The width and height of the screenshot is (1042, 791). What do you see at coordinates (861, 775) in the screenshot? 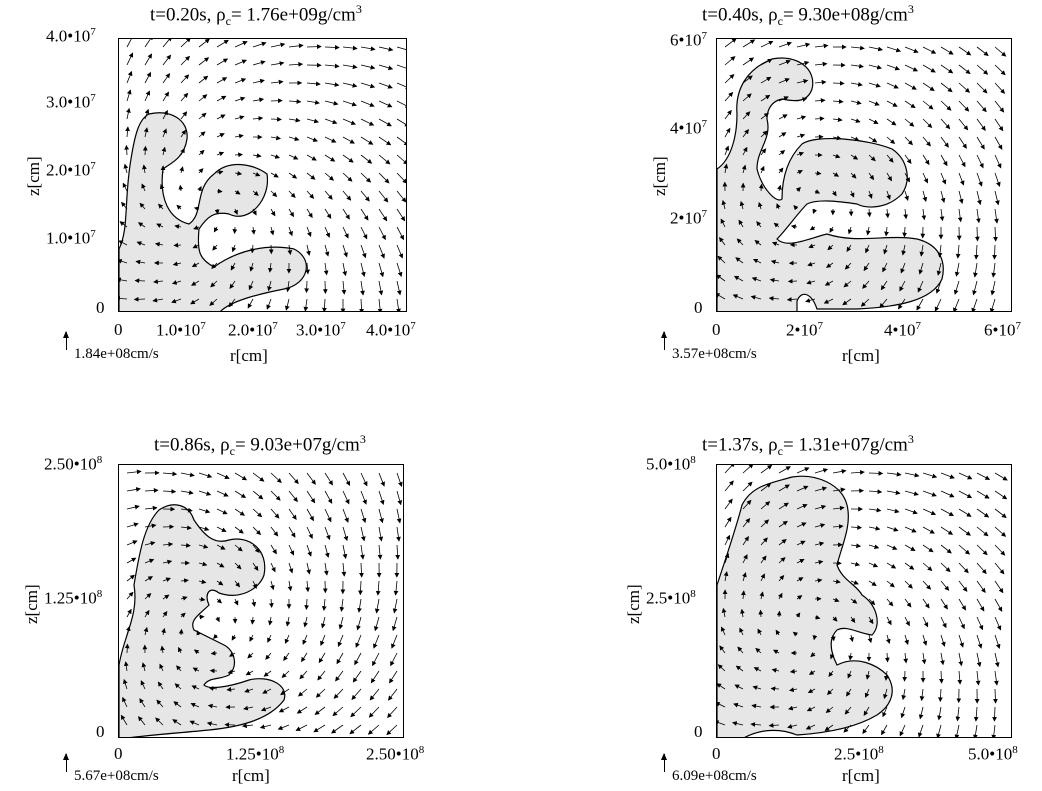
I see `x-axis-label: r[cm]` at bounding box center [861, 775].